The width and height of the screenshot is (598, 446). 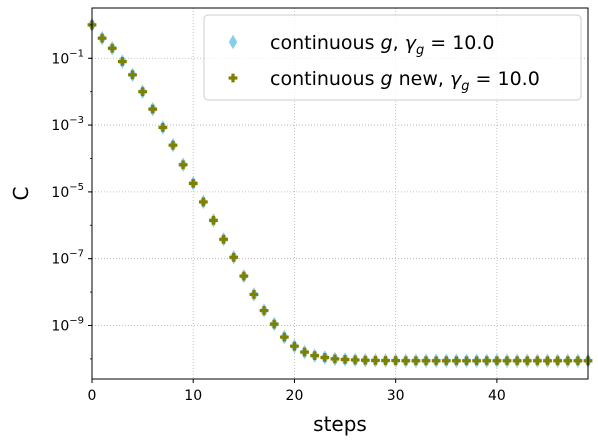 What do you see at coordinates (67, 124) in the screenshot?
I see `y-tick-label: 10⁻³` at bounding box center [67, 124].